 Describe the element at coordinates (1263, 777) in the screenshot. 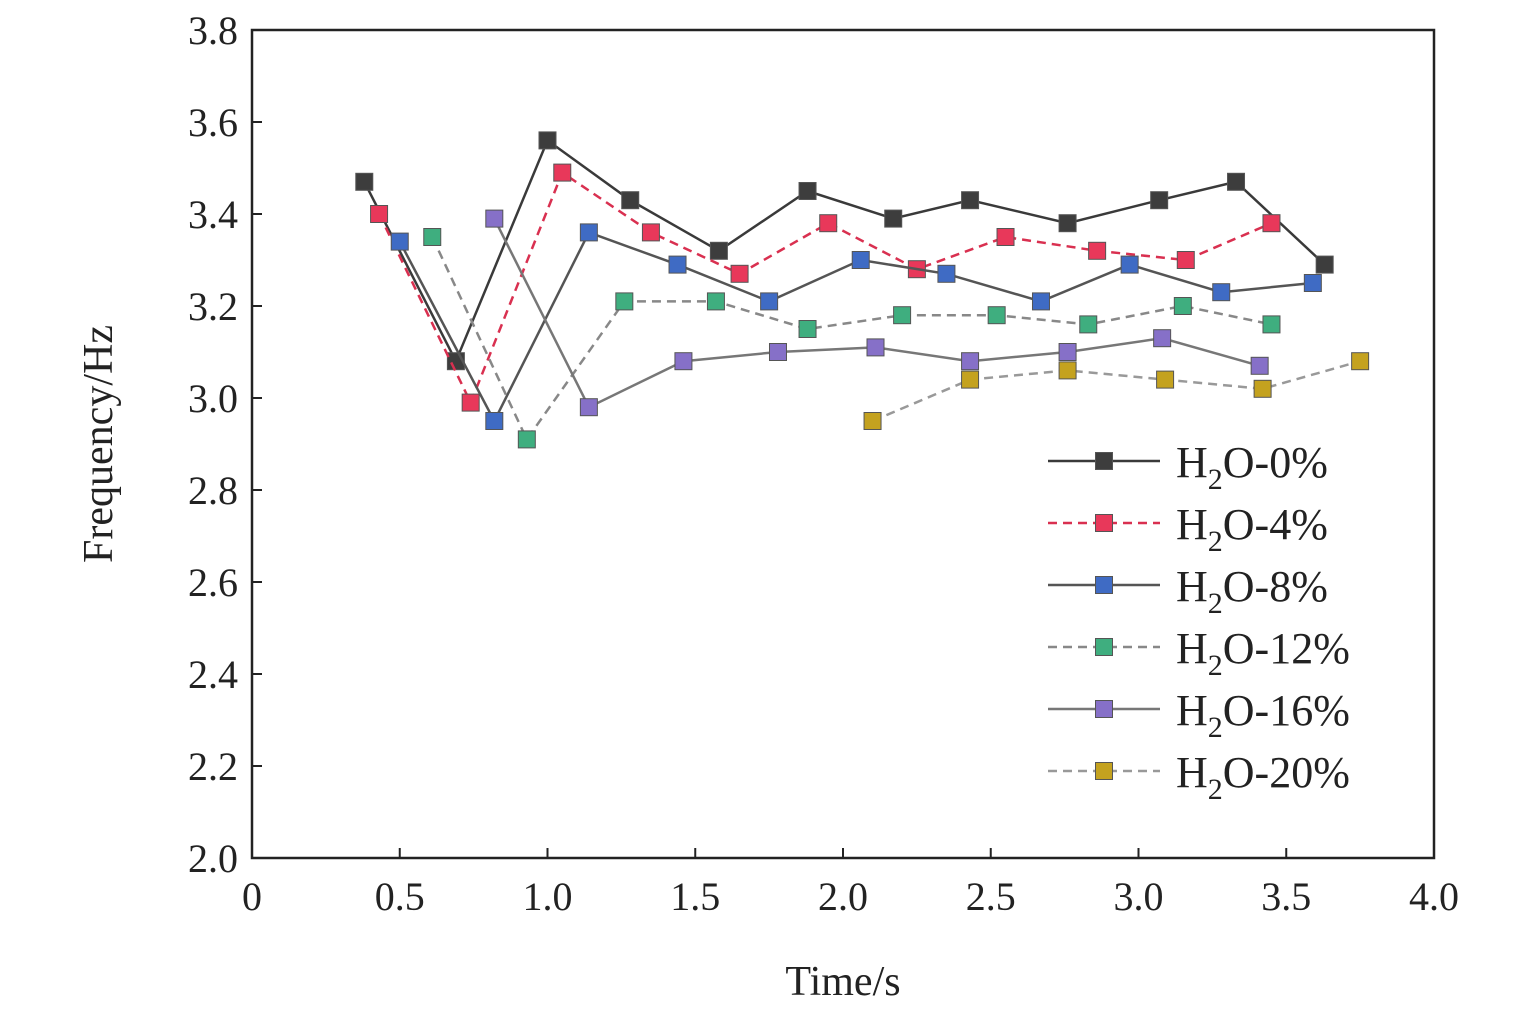

I see `legend-label: H2O-20%` at that location.